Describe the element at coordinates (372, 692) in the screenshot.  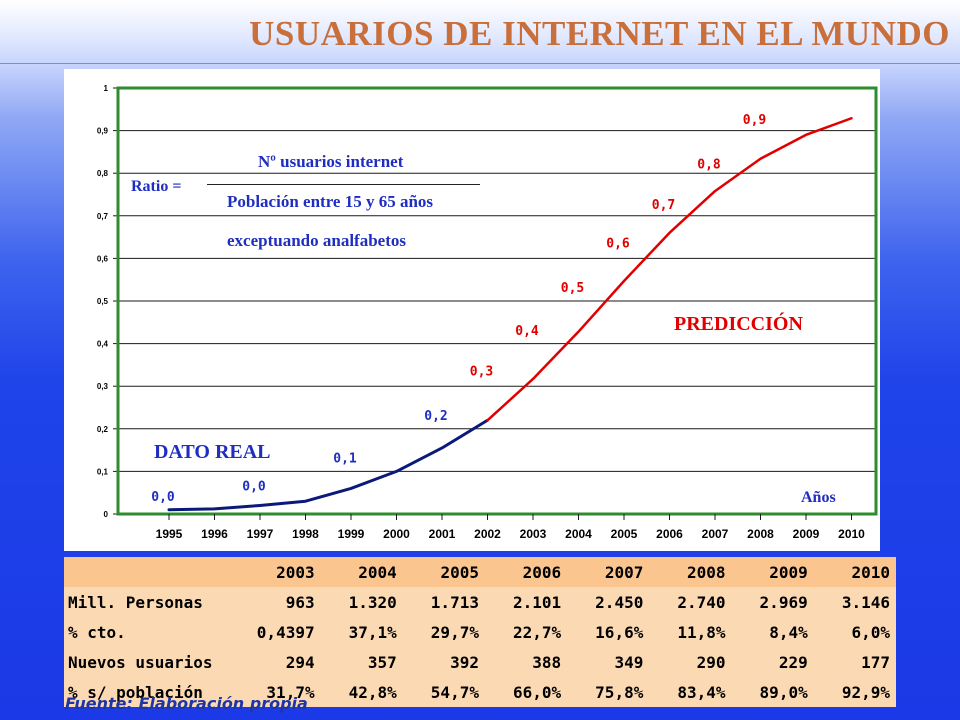
I see `table-cell: 42,8%` at that location.